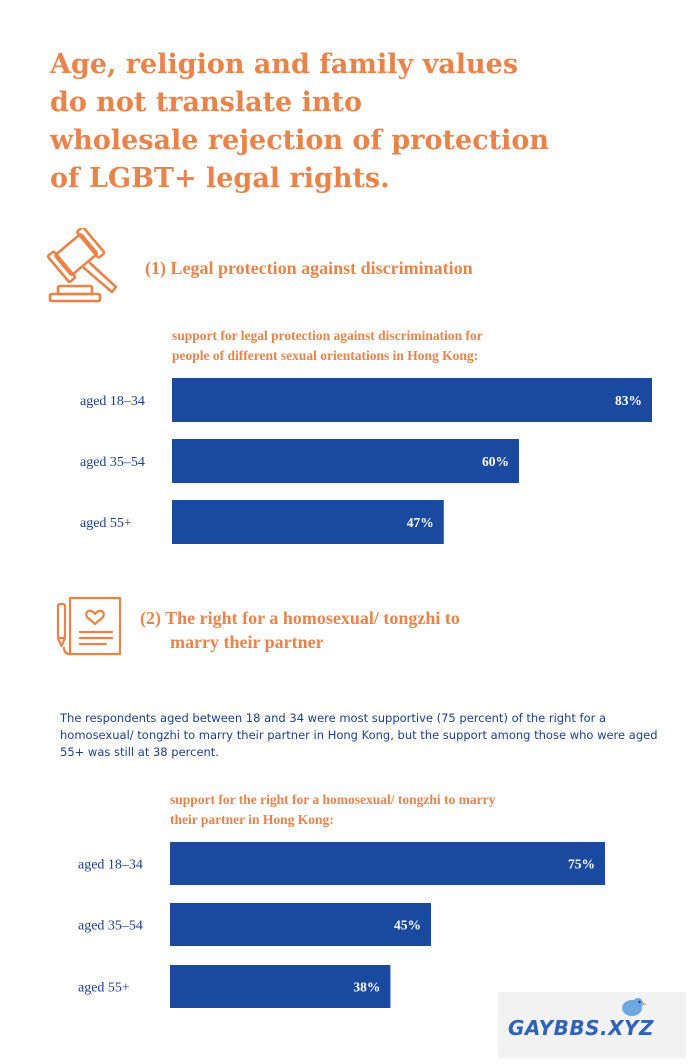 Image resolution: width=690 pixels, height=1064 pixels. I want to click on value-label: 75%, so click(581, 864).